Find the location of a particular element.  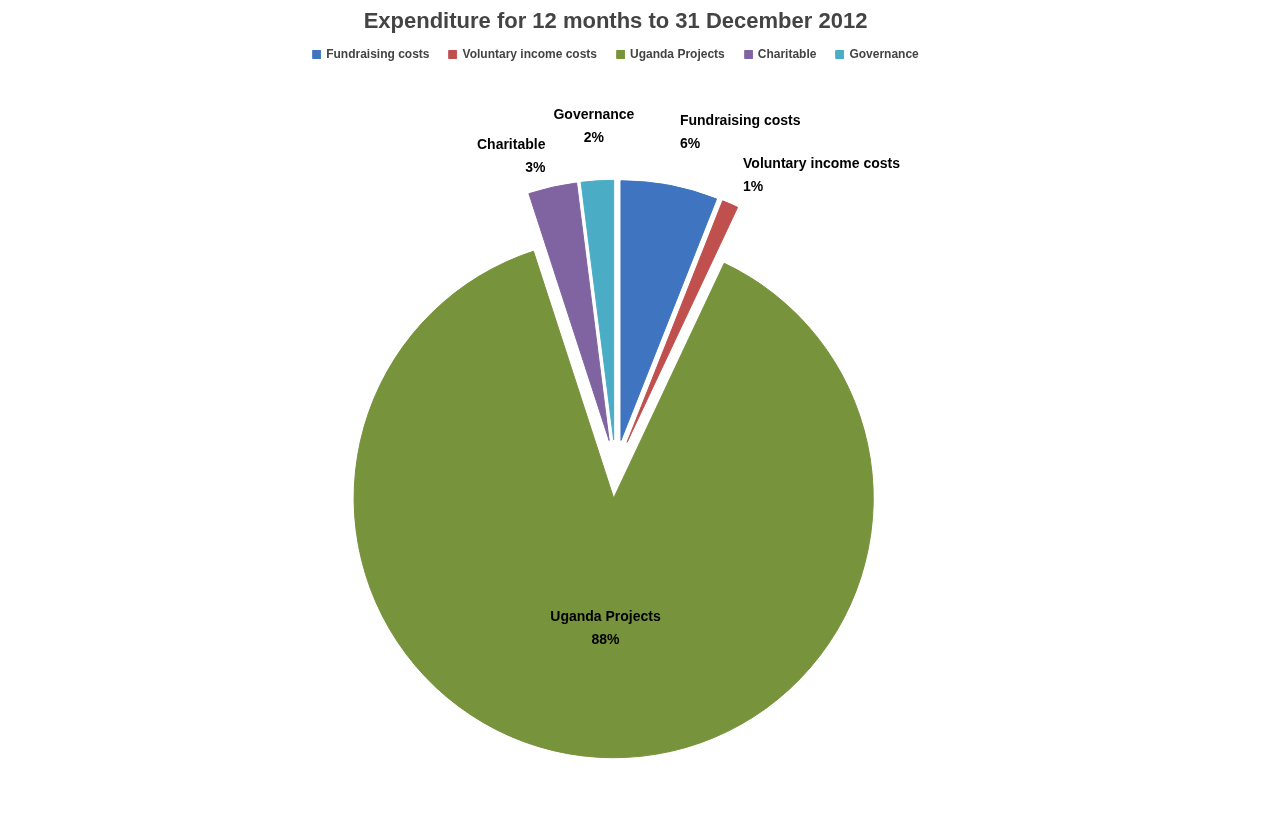

data-label: 88% is located at coordinates (606, 639).